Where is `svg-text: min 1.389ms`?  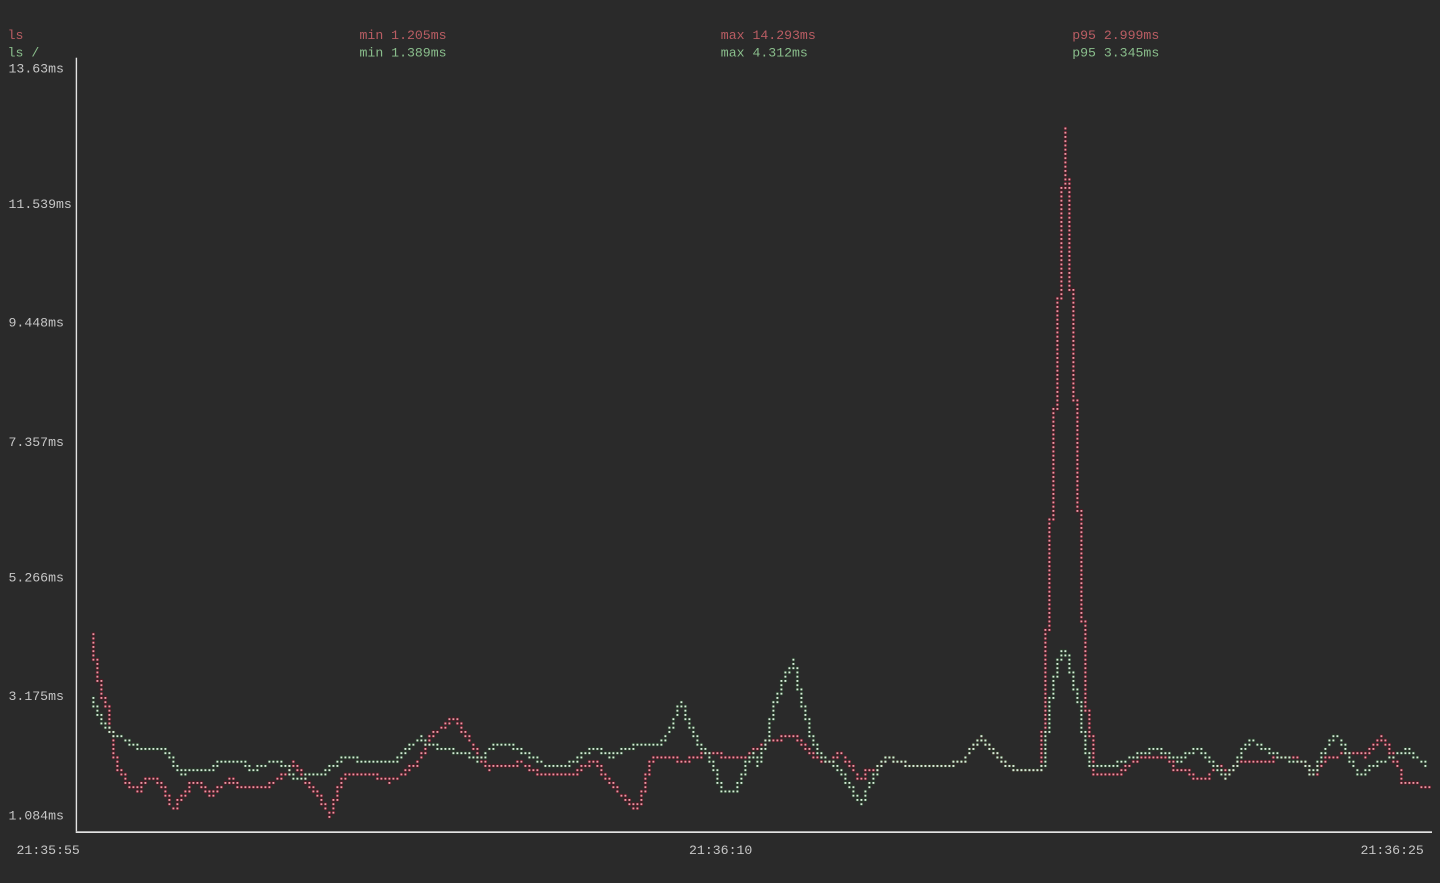
svg-text: min 1.389ms is located at coordinates (403, 52).